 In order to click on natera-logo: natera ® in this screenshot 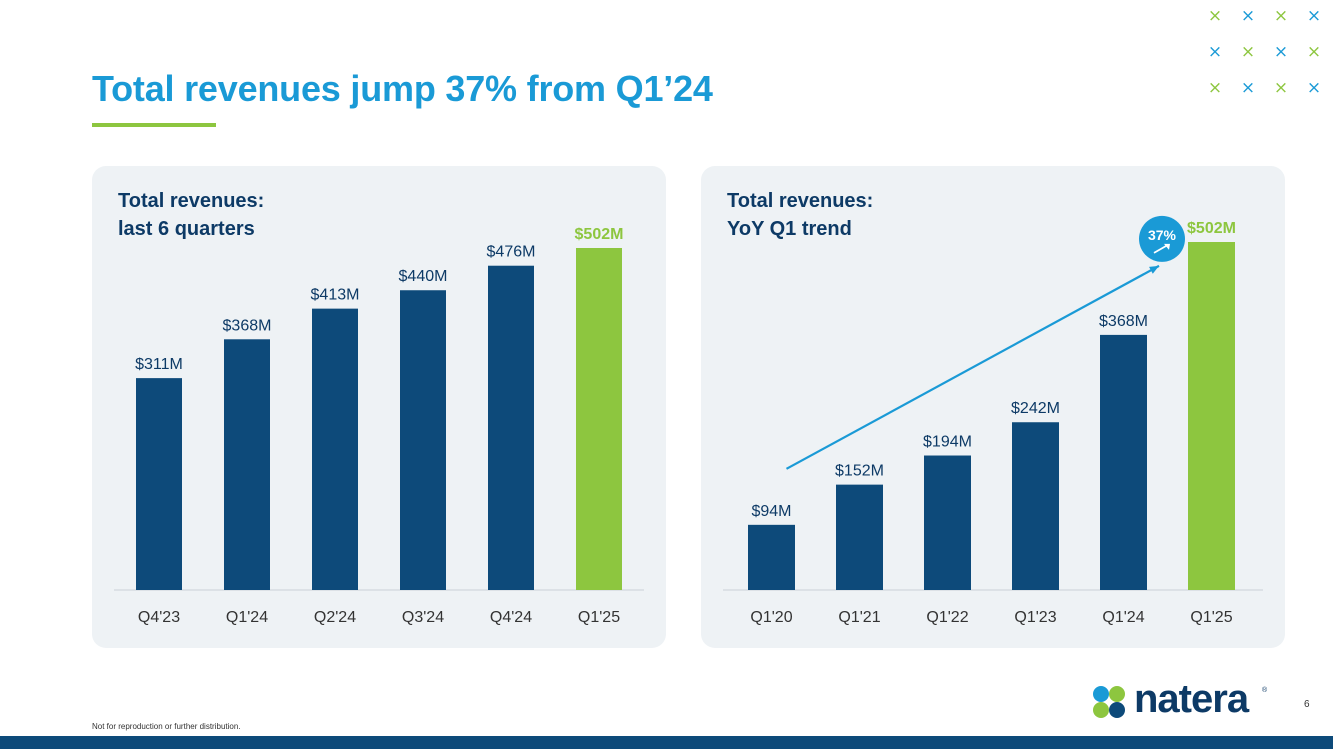, I will do `click(1180, 700)`.